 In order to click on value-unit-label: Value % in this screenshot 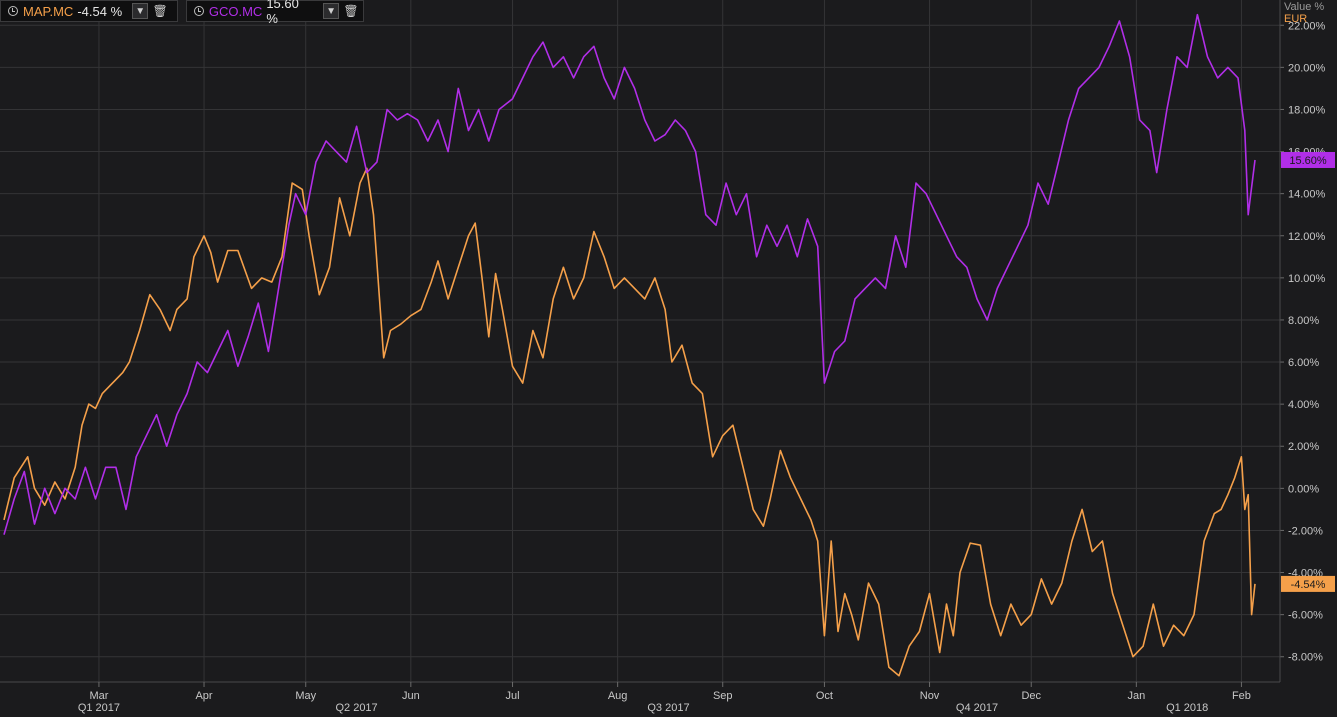, I will do `click(1304, 7)`.